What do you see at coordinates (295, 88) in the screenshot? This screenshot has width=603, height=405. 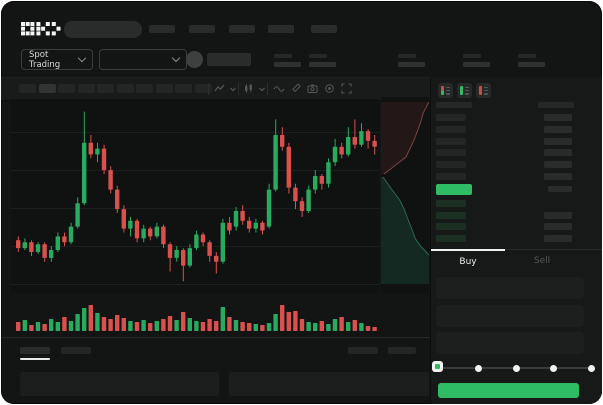 I see `pencil-icon` at bounding box center [295, 88].